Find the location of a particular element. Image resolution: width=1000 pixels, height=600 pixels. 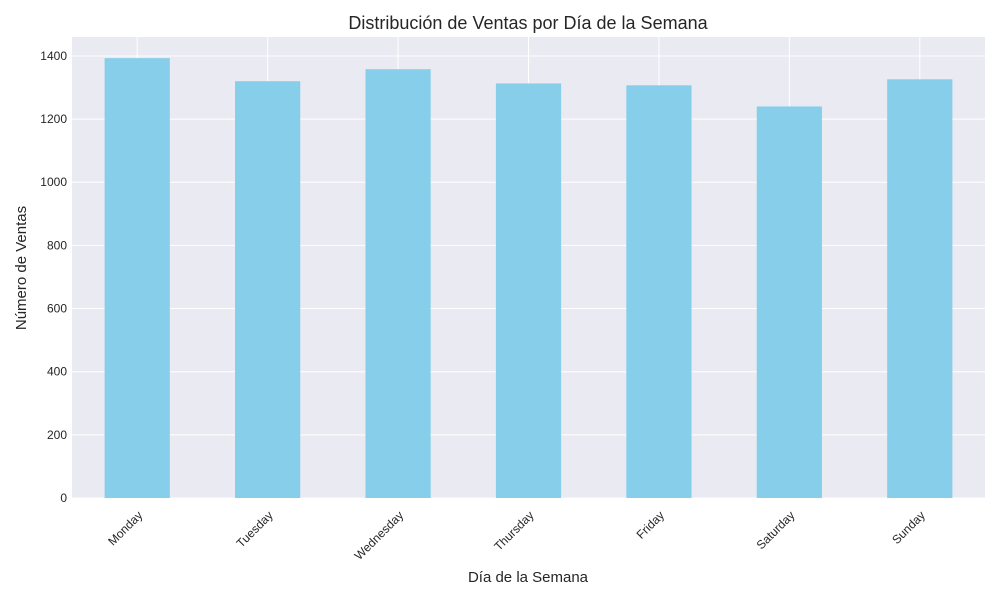

bar-thursday is located at coordinates (528, 290).